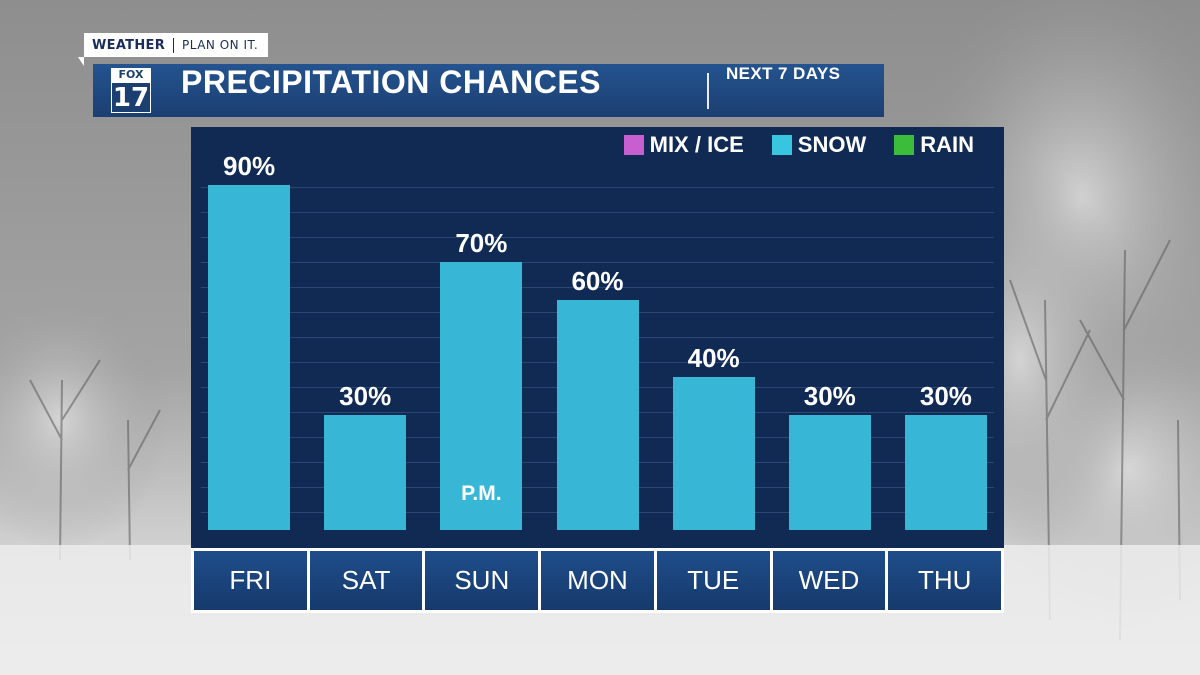  I want to click on bar-fri, so click(249, 357).